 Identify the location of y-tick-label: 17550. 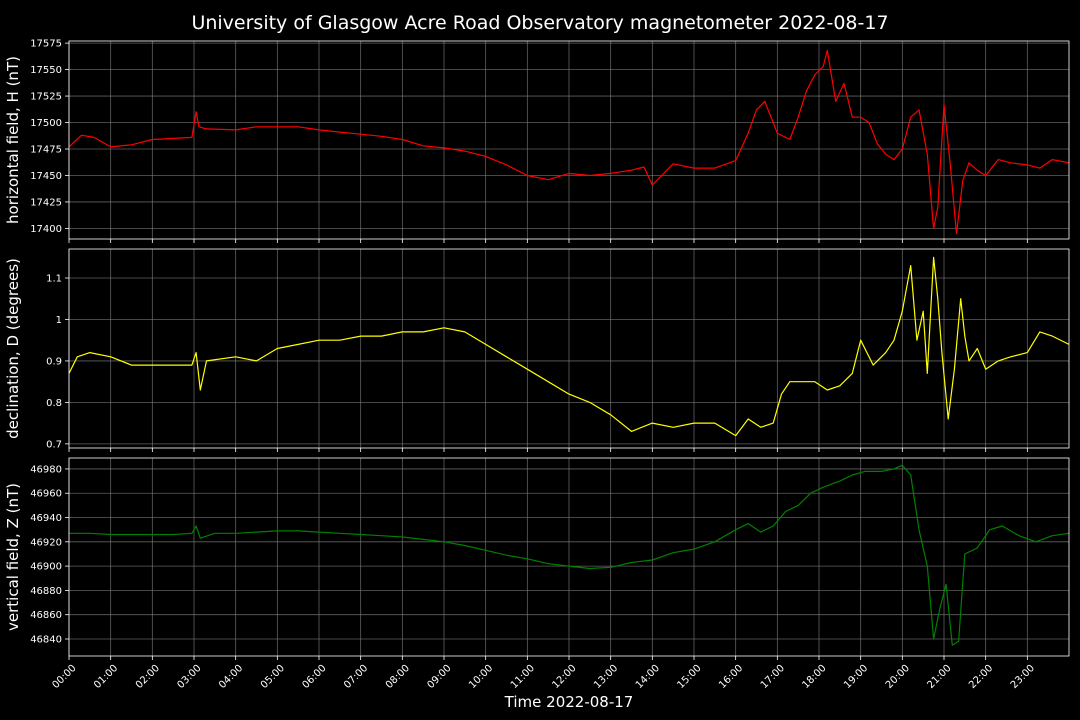
(46, 70).